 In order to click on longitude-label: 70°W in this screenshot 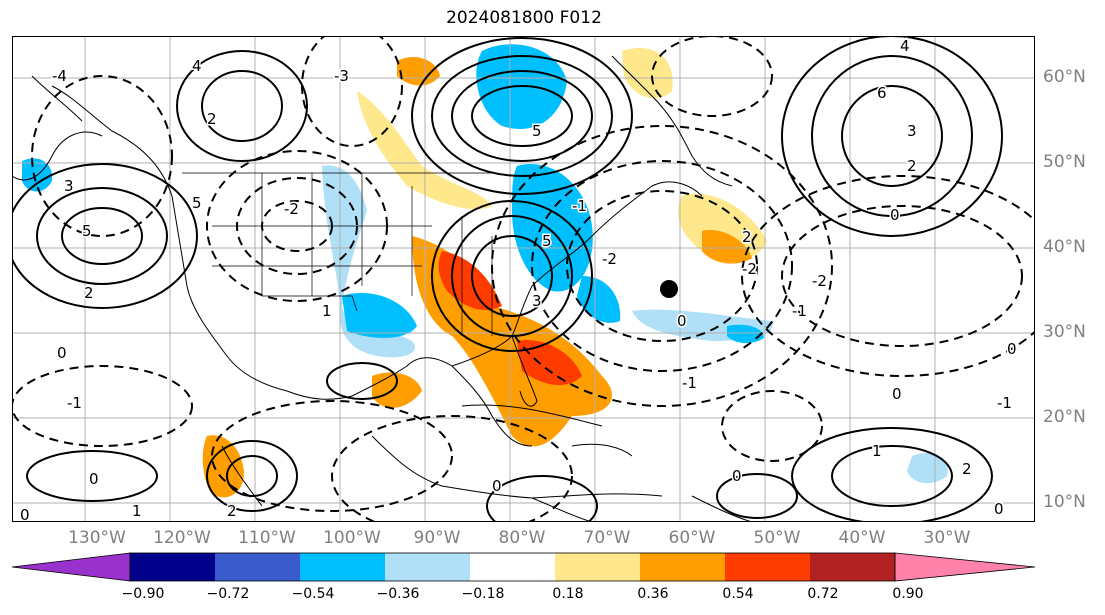, I will do `click(607, 538)`.